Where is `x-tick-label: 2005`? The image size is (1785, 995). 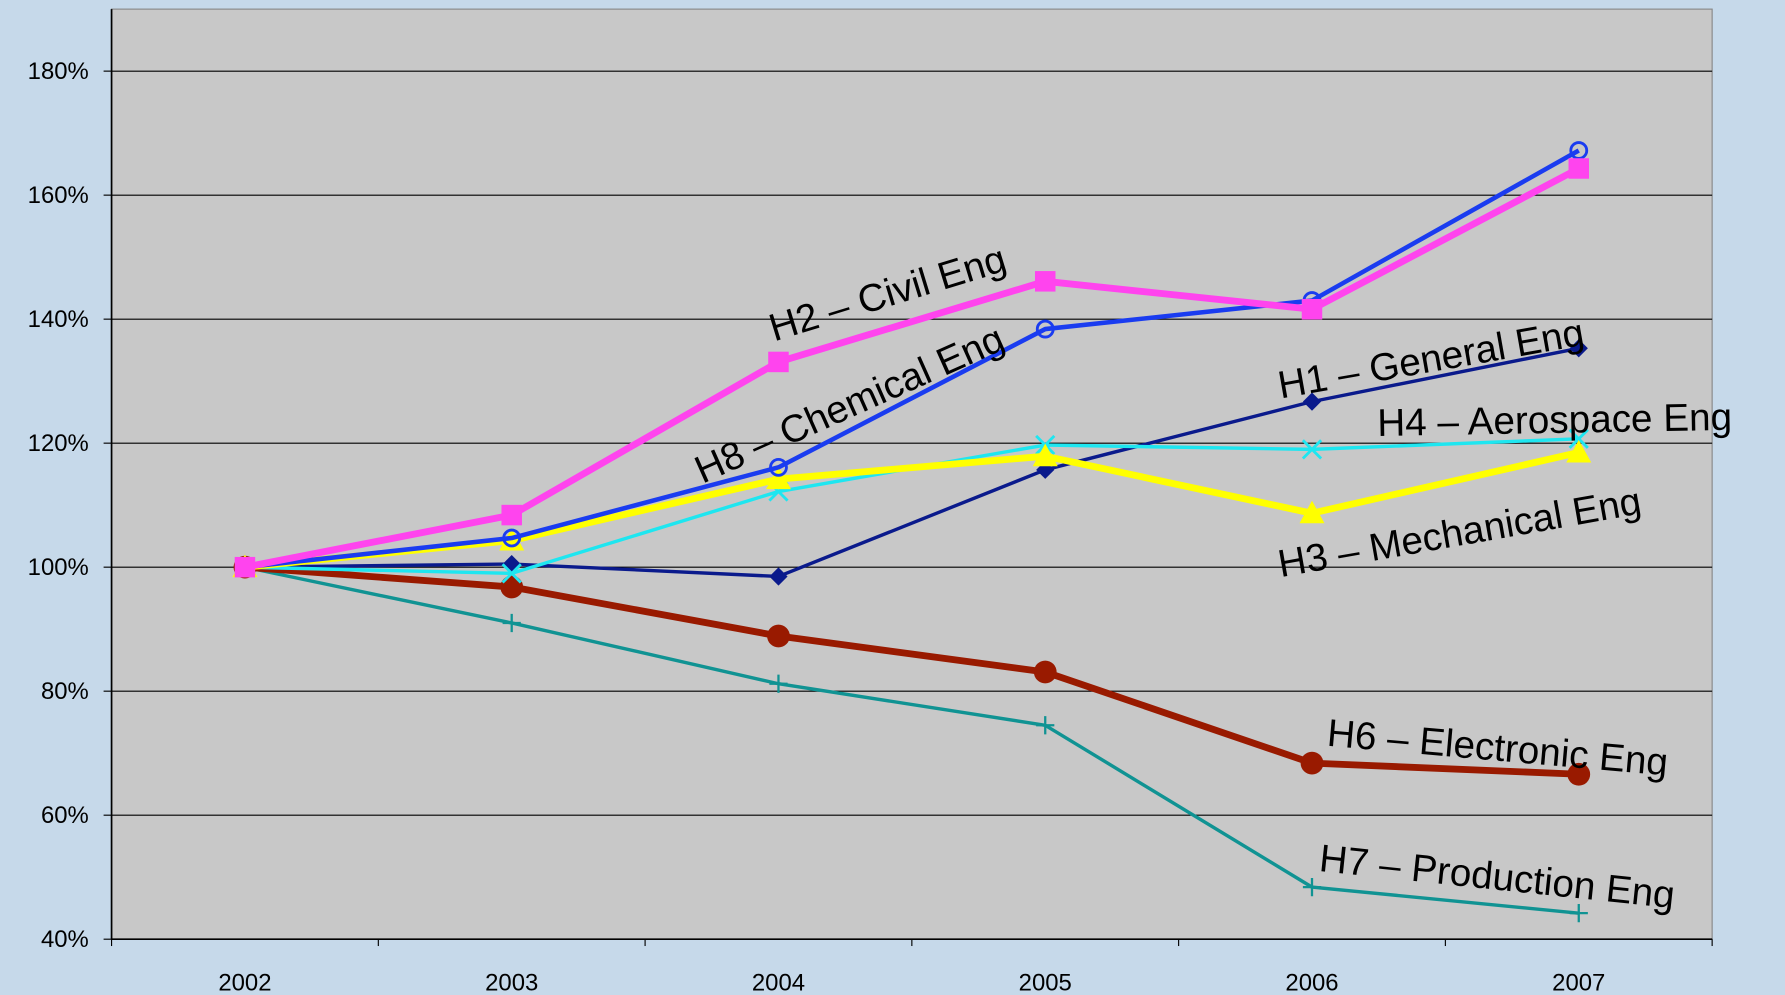
x-tick-label: 2005 is located at coordinates (1045, 982).